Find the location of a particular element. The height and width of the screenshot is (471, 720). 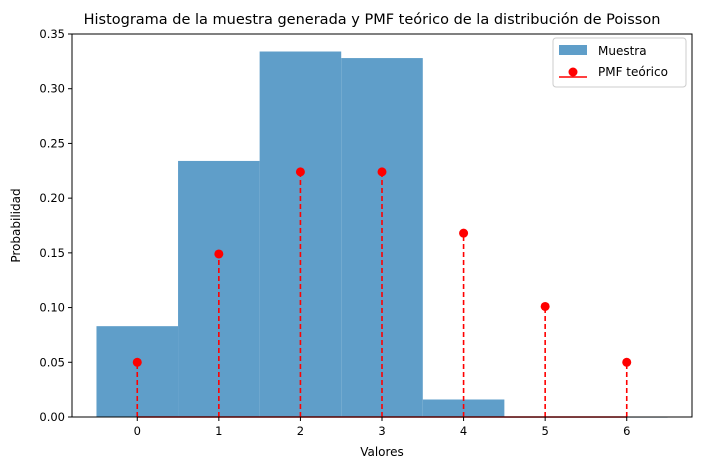

y-tick-label-0: 0.00 is located at coordinates (52, 417).